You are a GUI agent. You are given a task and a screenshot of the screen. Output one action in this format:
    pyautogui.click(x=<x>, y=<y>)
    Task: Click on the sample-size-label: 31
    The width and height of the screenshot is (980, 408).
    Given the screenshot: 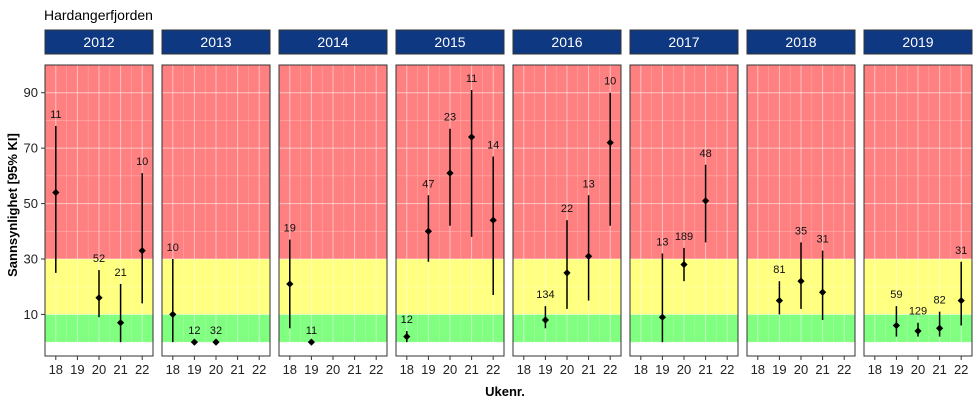 What is the action you would take?
    pyautogui.click(x=822, y=240)
    